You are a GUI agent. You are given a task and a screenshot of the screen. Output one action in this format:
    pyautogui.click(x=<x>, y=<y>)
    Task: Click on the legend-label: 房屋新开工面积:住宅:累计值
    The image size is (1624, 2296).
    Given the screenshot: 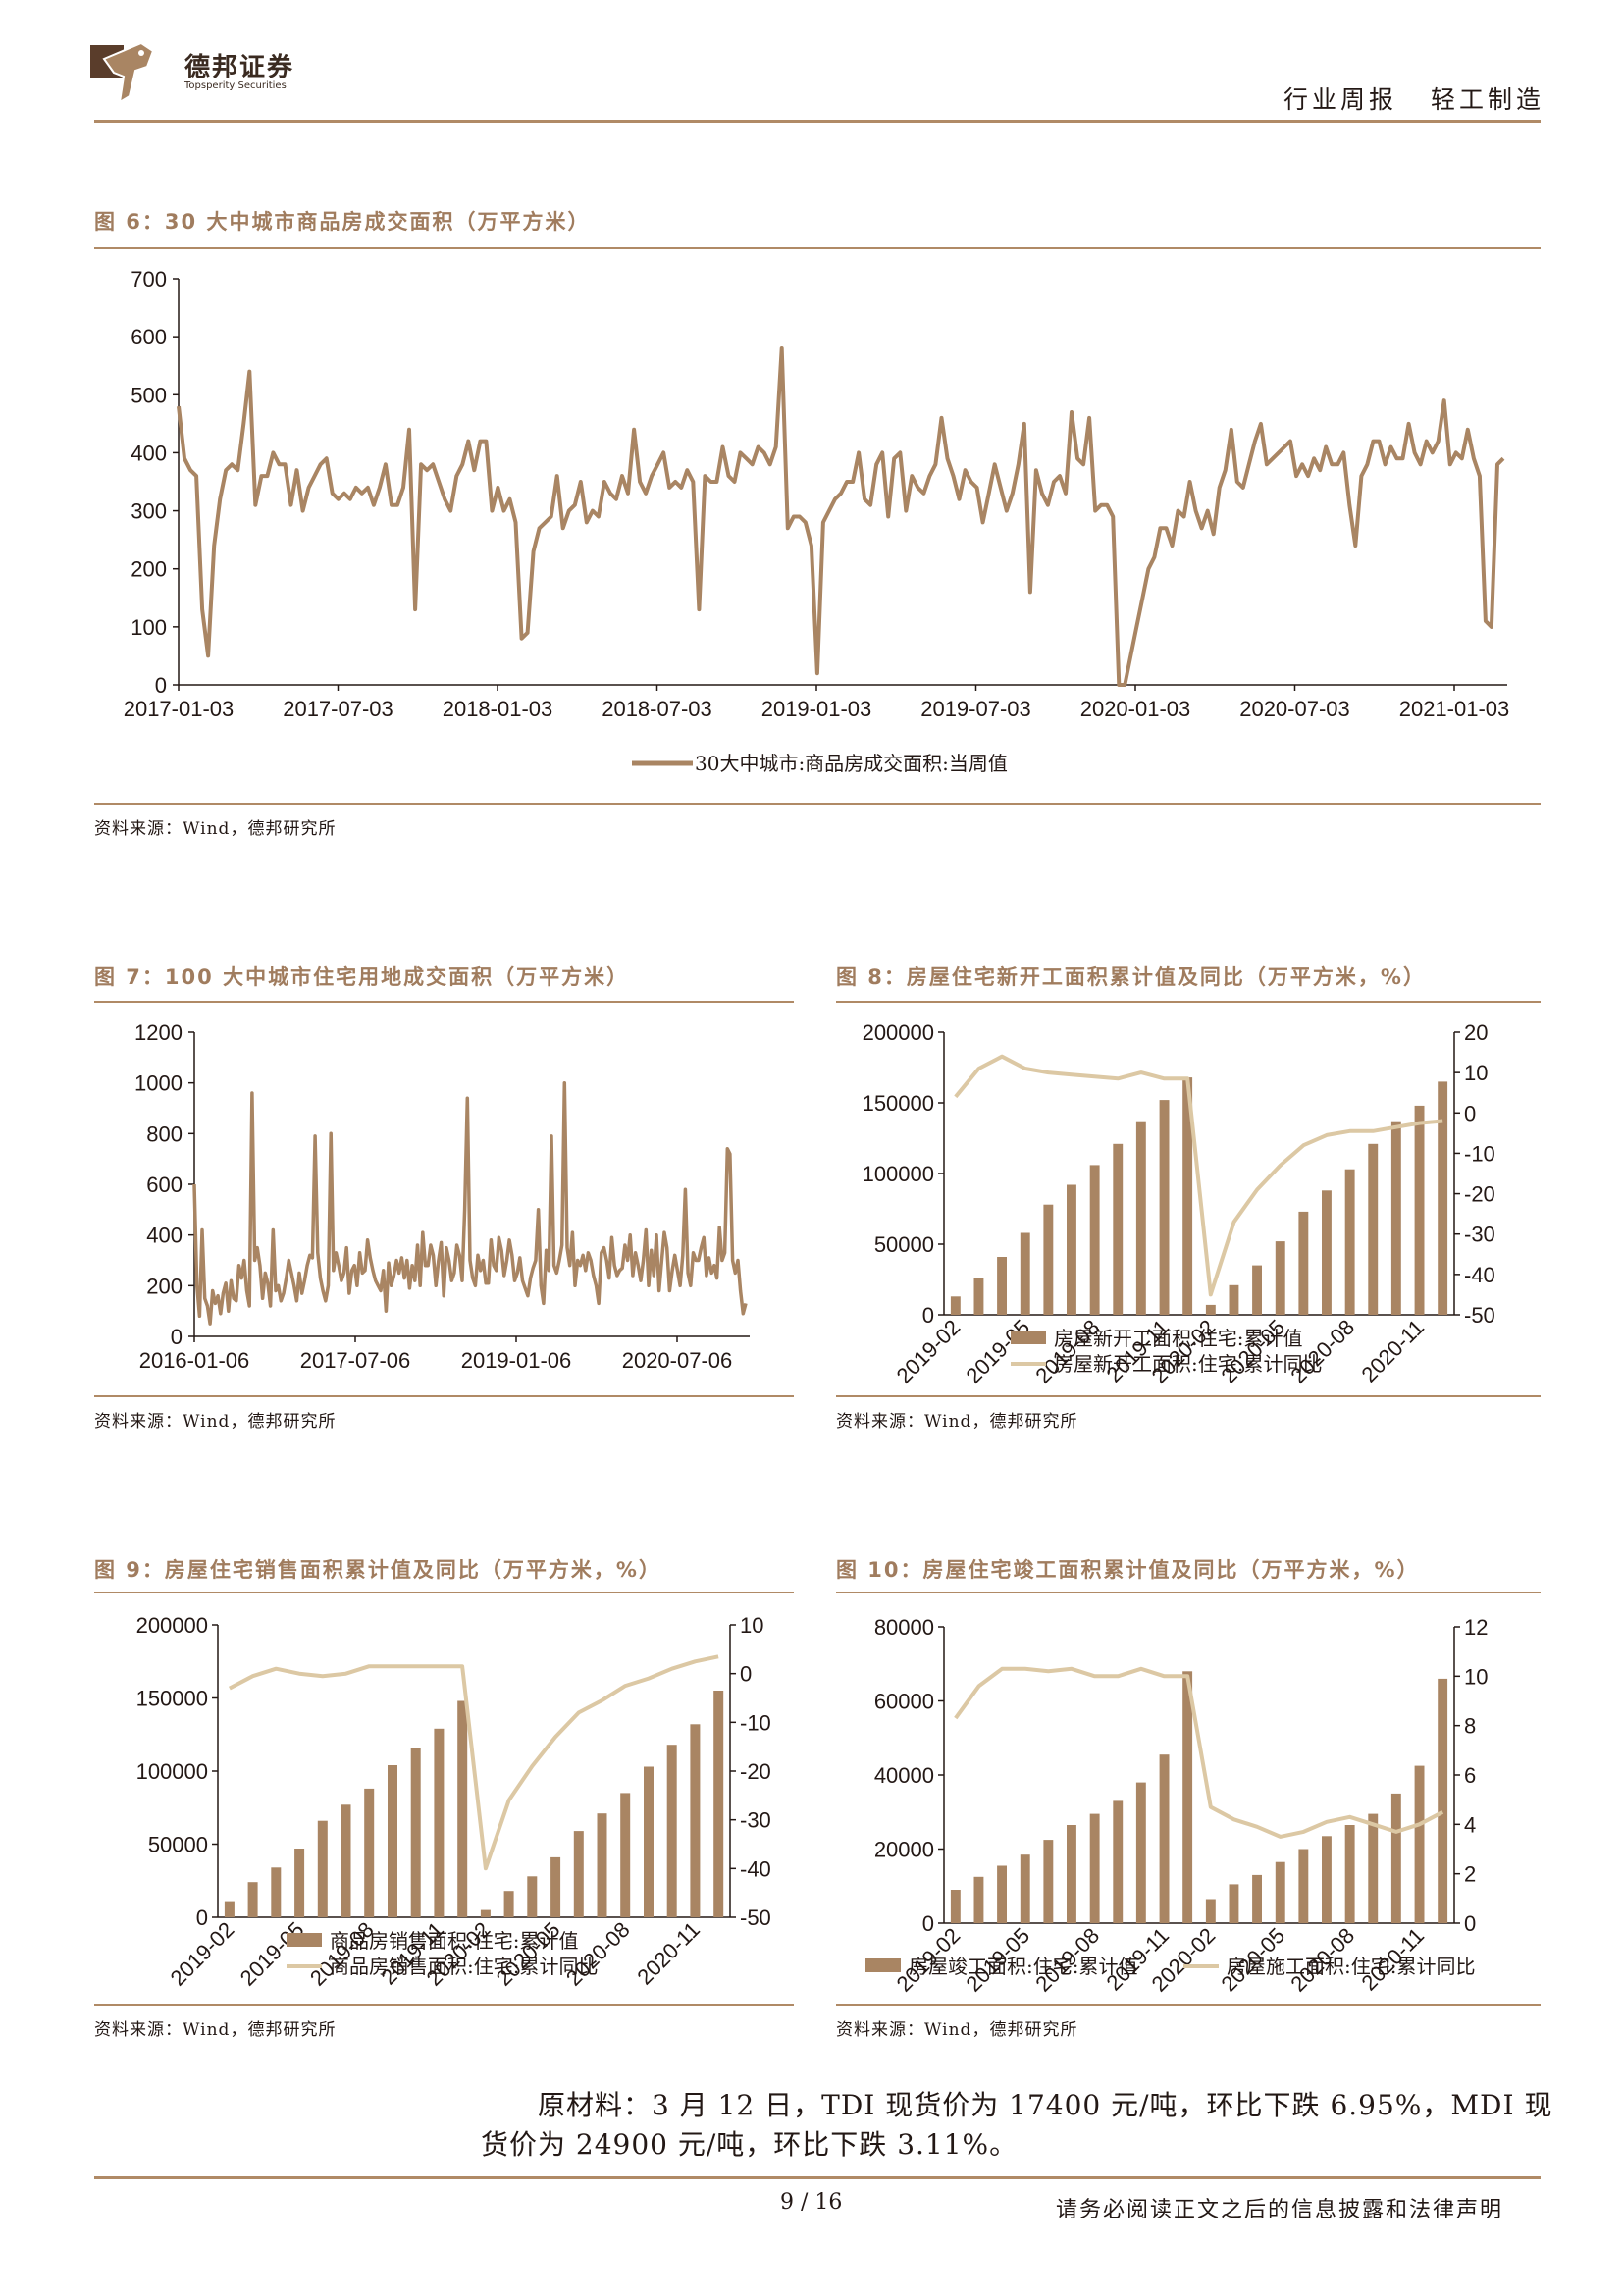 What is the action you would take?
    pyautogui.click(x=1178, y=1338)
    